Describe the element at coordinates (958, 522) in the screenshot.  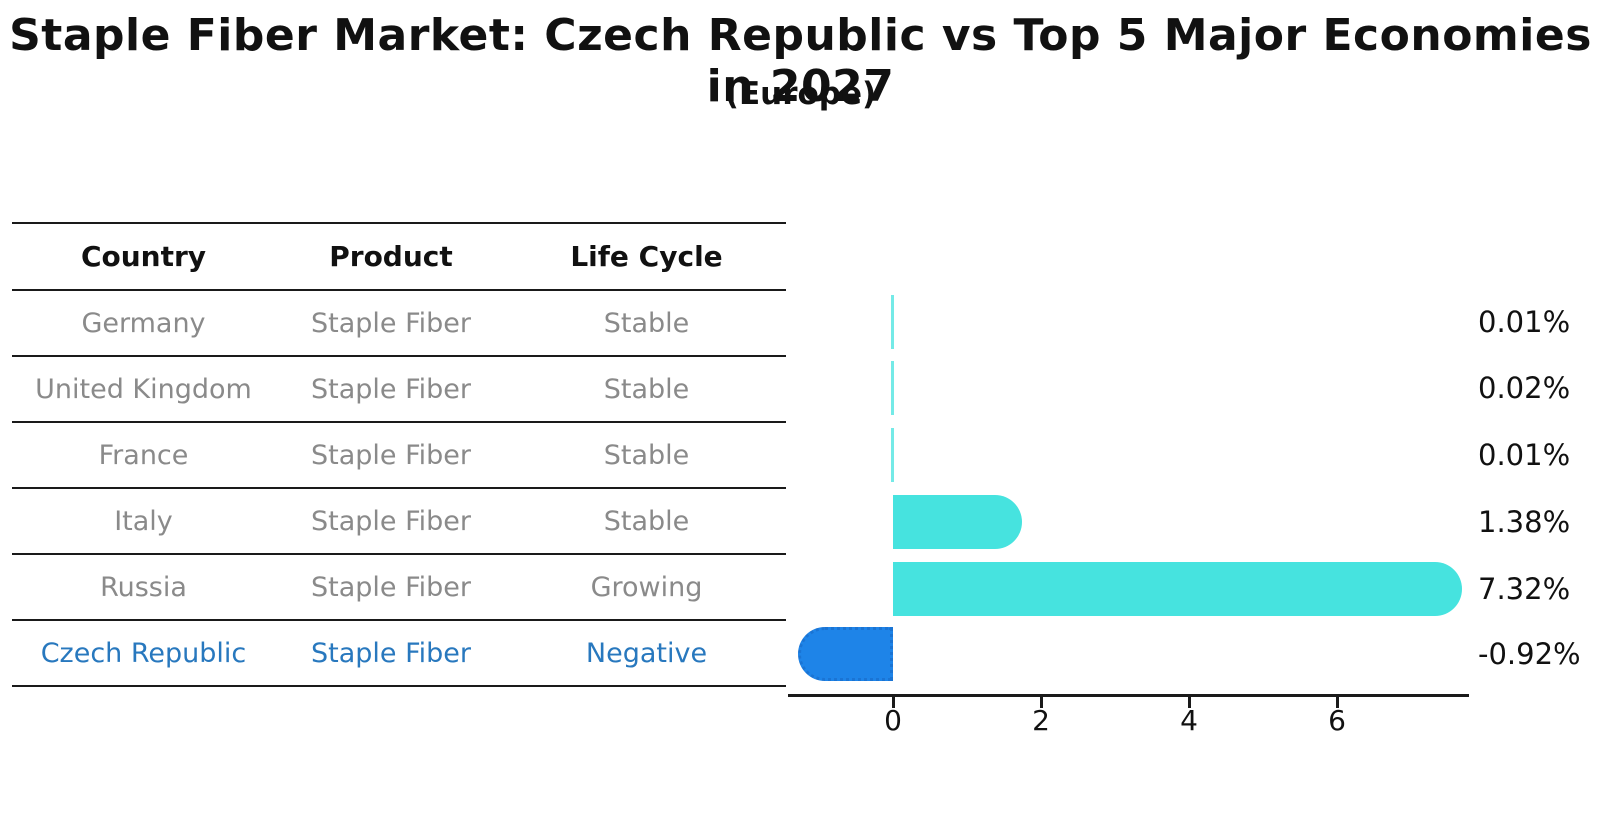
I see `bar-italy` at that location.